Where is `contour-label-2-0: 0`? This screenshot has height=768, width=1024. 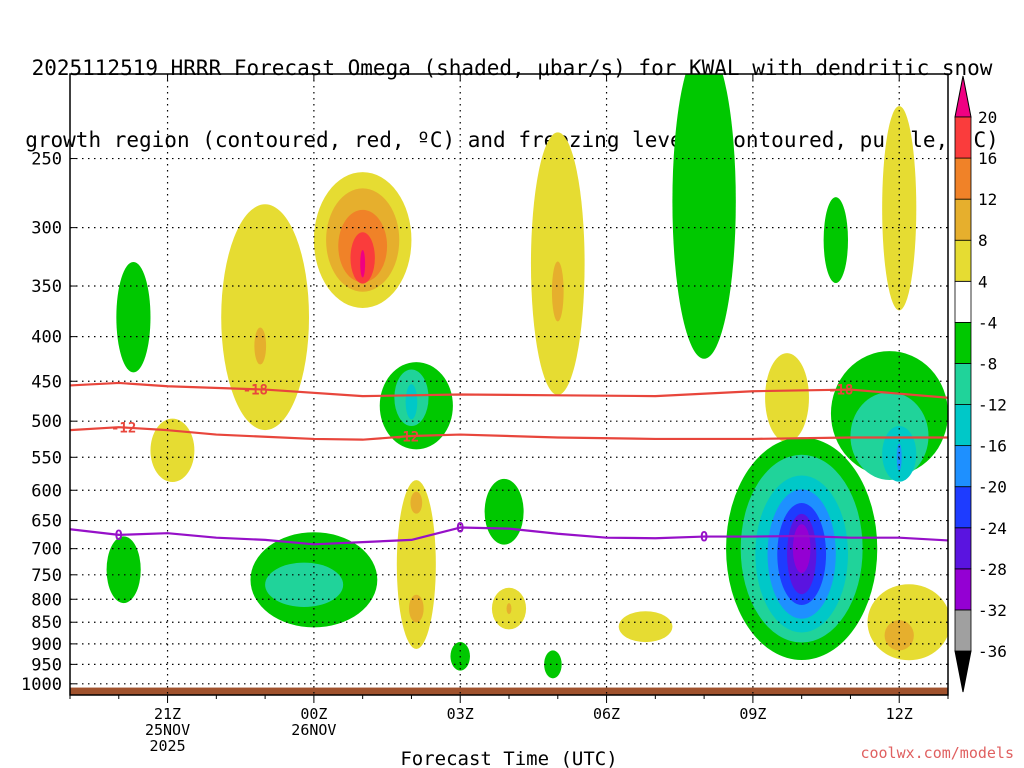 contour-label-2-0: 0 is located at coordinates (119, 536).